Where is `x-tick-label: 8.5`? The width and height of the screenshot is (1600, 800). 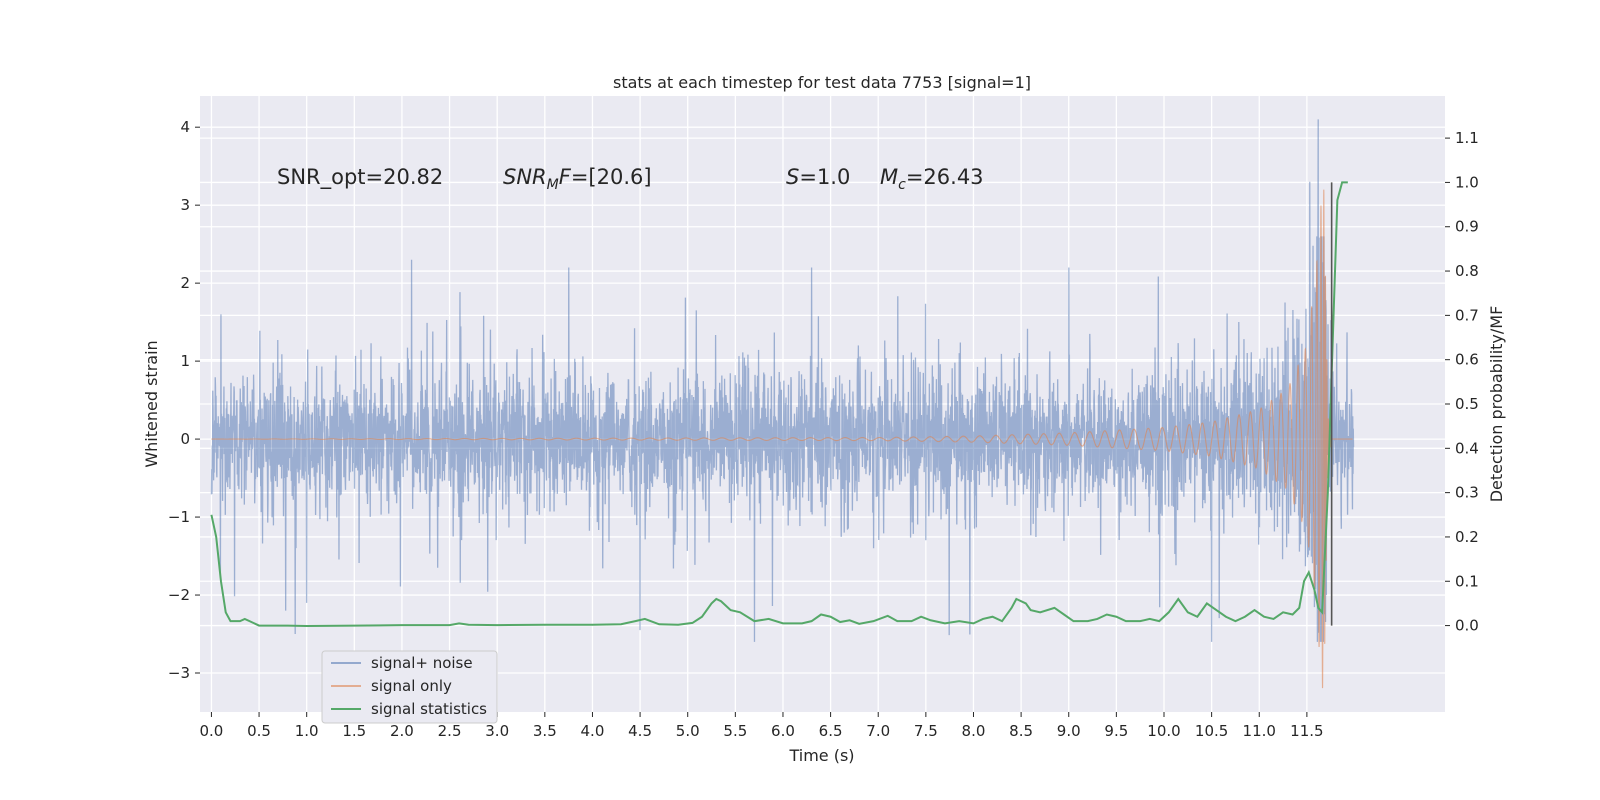 x-tick-label: 8.5 is located at coordinates (1021, 731).